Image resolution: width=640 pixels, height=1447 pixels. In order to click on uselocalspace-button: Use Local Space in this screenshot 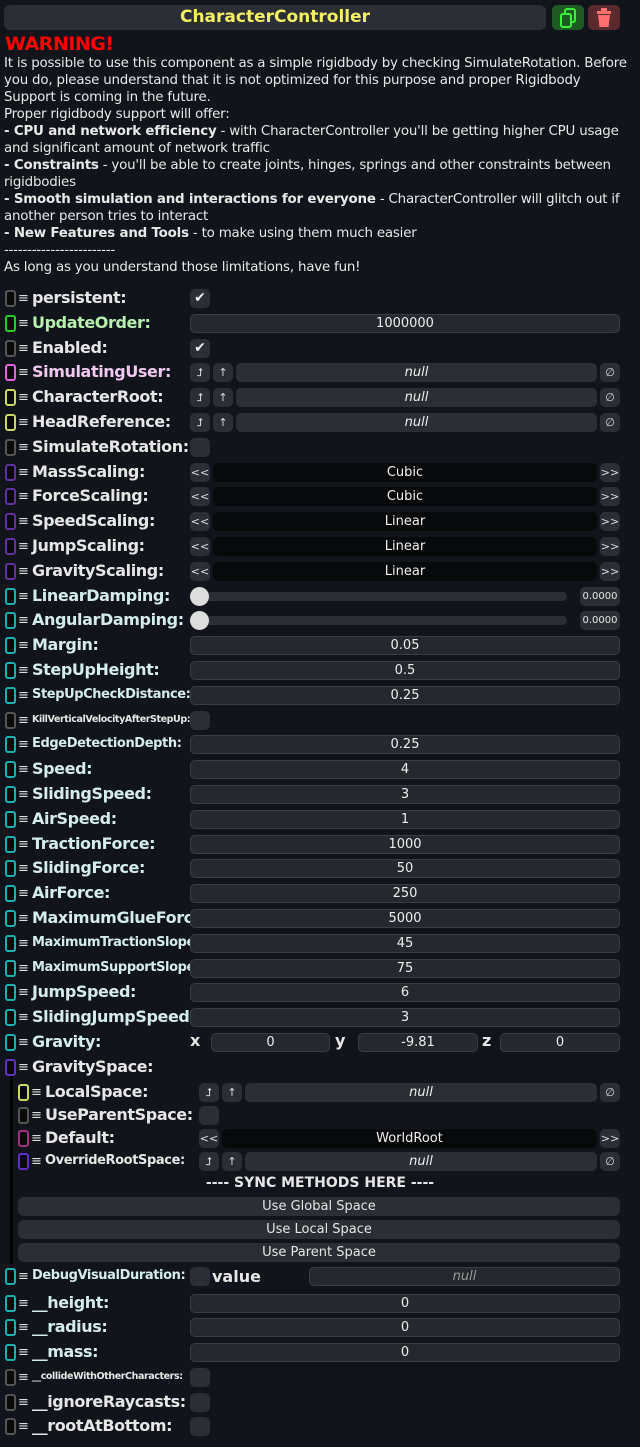, I will do `click(319, 1229)`.